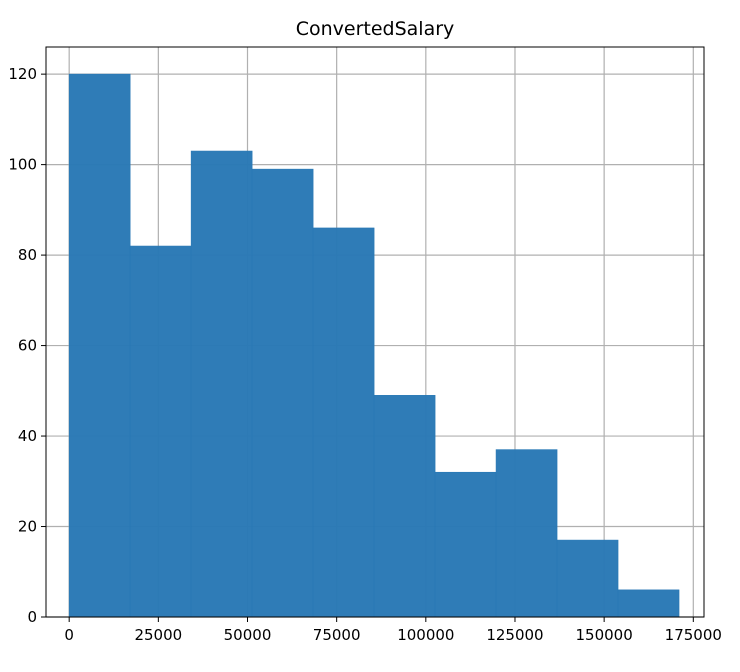 The image size is (740, 672). I want to click on x-tick-label: 125000, so click(514, 635).